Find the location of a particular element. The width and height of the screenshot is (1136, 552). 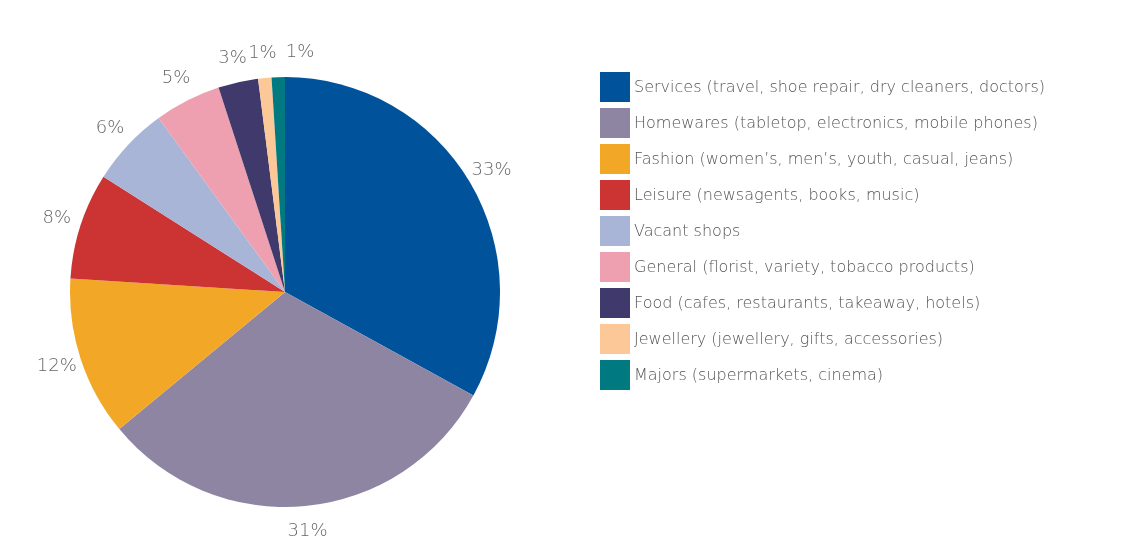

data-label: 6% is located at coordinates (110, 126).